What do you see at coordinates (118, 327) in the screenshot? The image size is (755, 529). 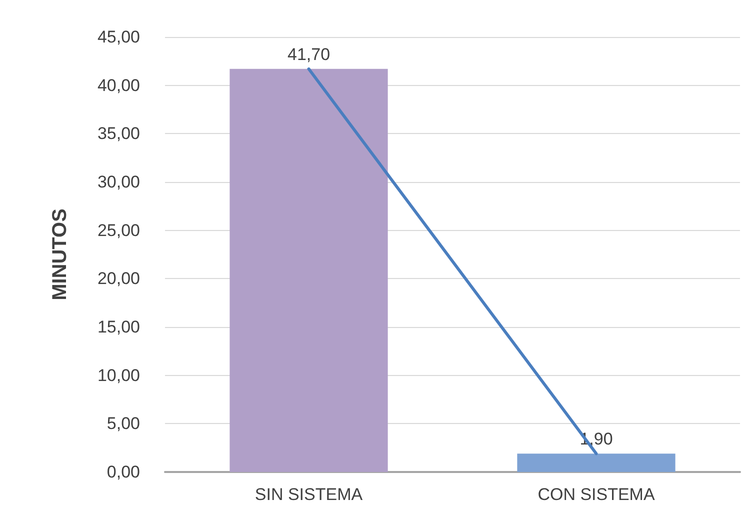 I see `y-tick-label: 15,00` at bounding box center [118, 327].